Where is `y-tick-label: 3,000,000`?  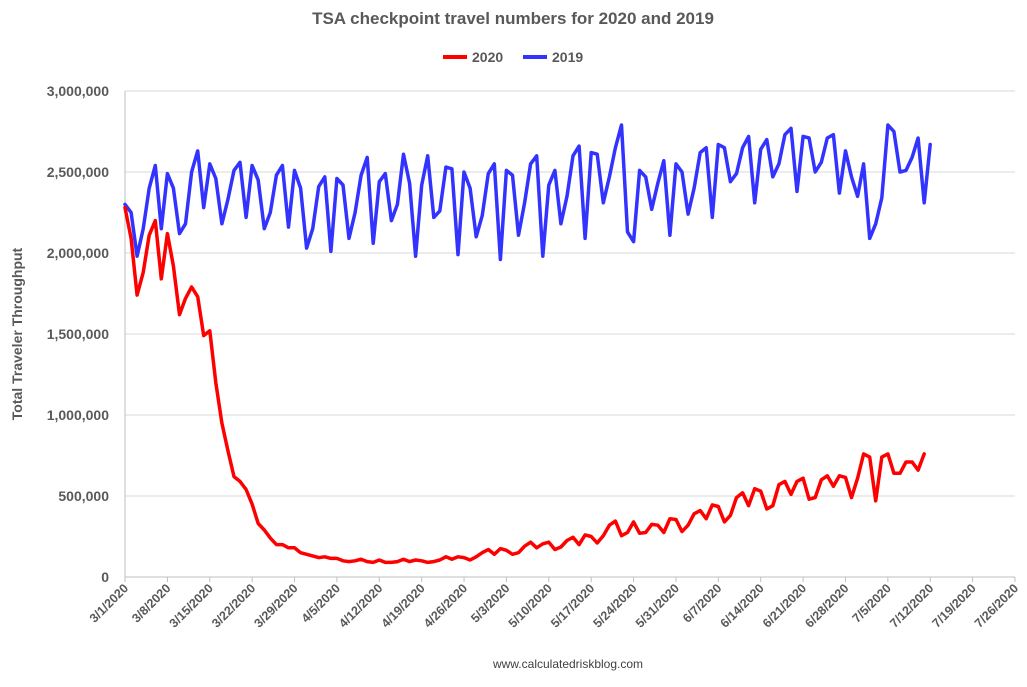
y-tick-label: 3,000,000 is located at coordinates (78, 91).